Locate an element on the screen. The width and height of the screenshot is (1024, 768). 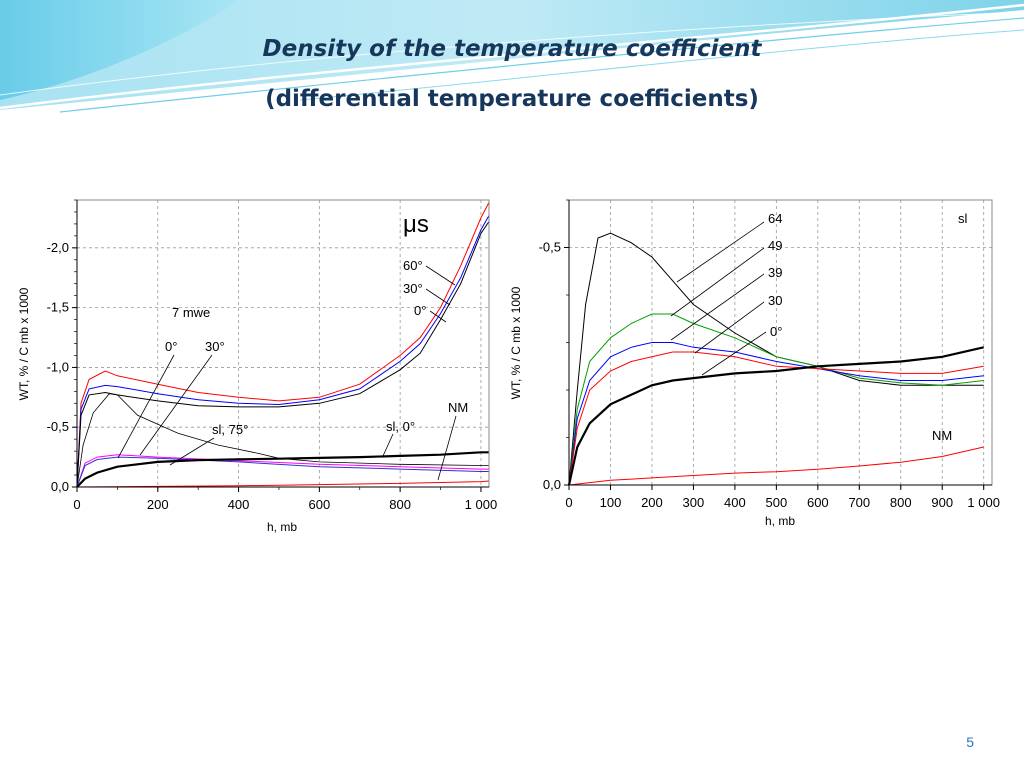
y-tick-label: -1,0 is located at coordinates (58, 366).